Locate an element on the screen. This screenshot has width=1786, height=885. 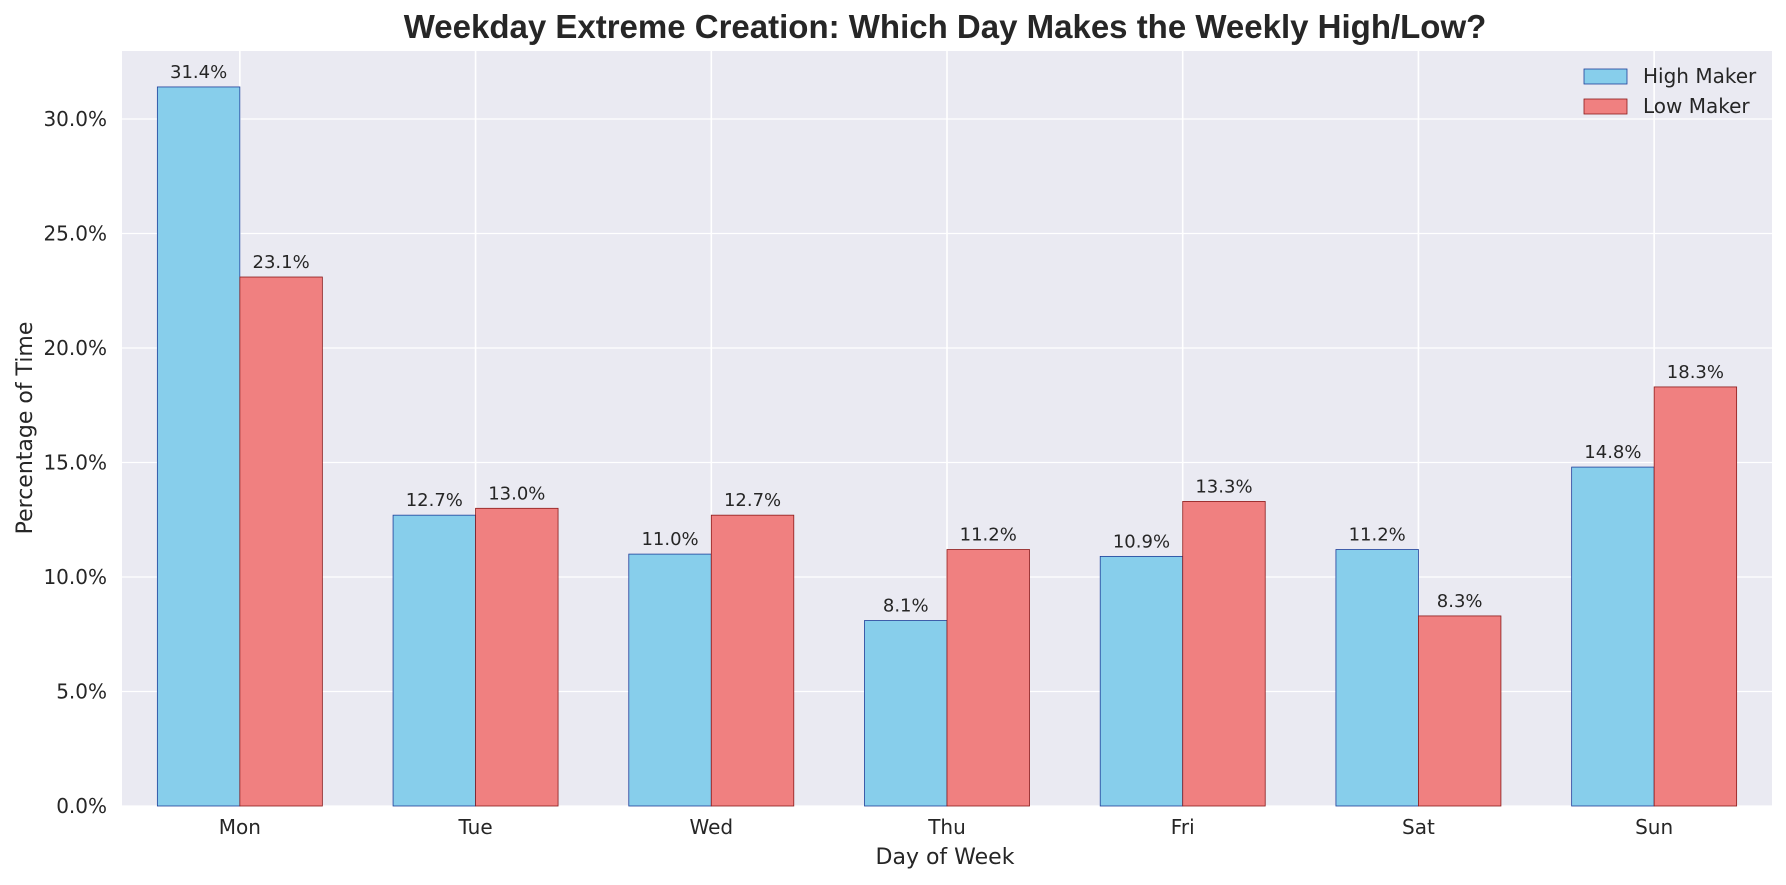
x-tick-label: Thu is located at coordinates (946, 827).